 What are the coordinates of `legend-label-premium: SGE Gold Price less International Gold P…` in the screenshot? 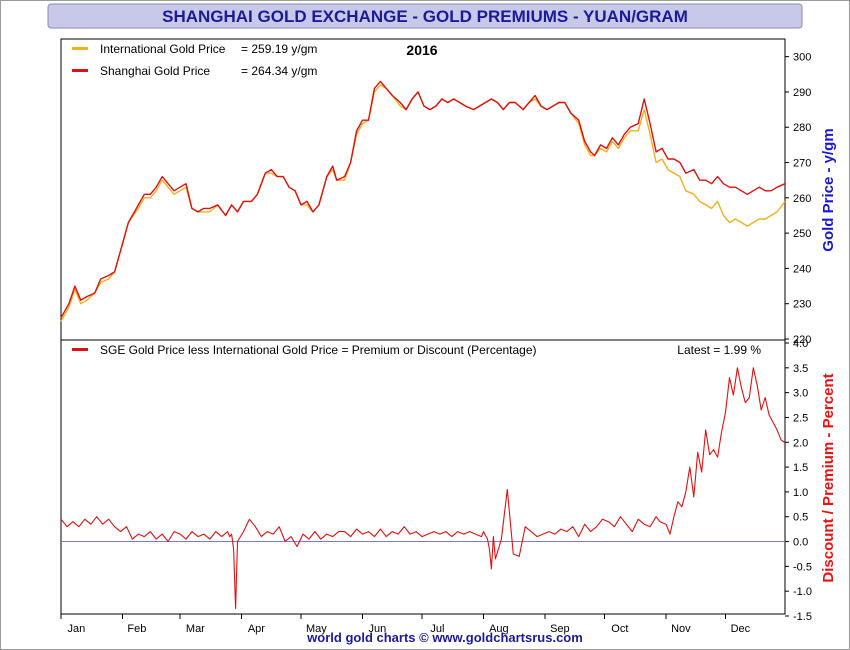 It's located at (318, 350).